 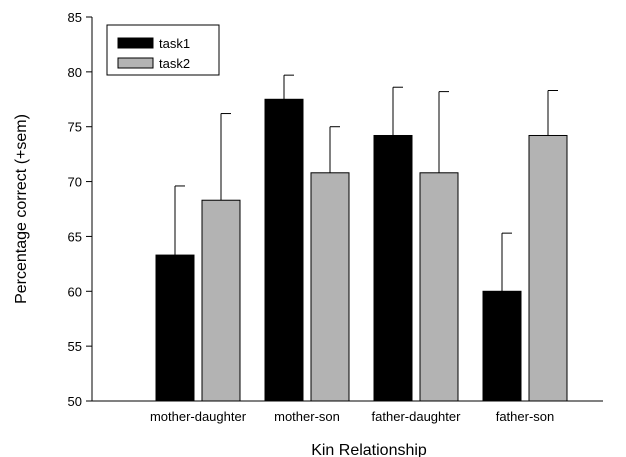 What do you see at coordinates (307, 416) in the screenshot?
I see `x-category-label: mother-son` at bounding box center [307, 416].